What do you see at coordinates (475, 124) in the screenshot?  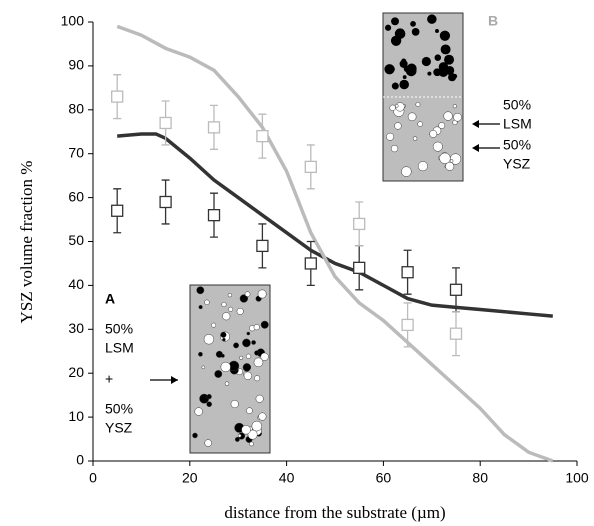 I see `arrow-head` at bounding box center [475, 124].